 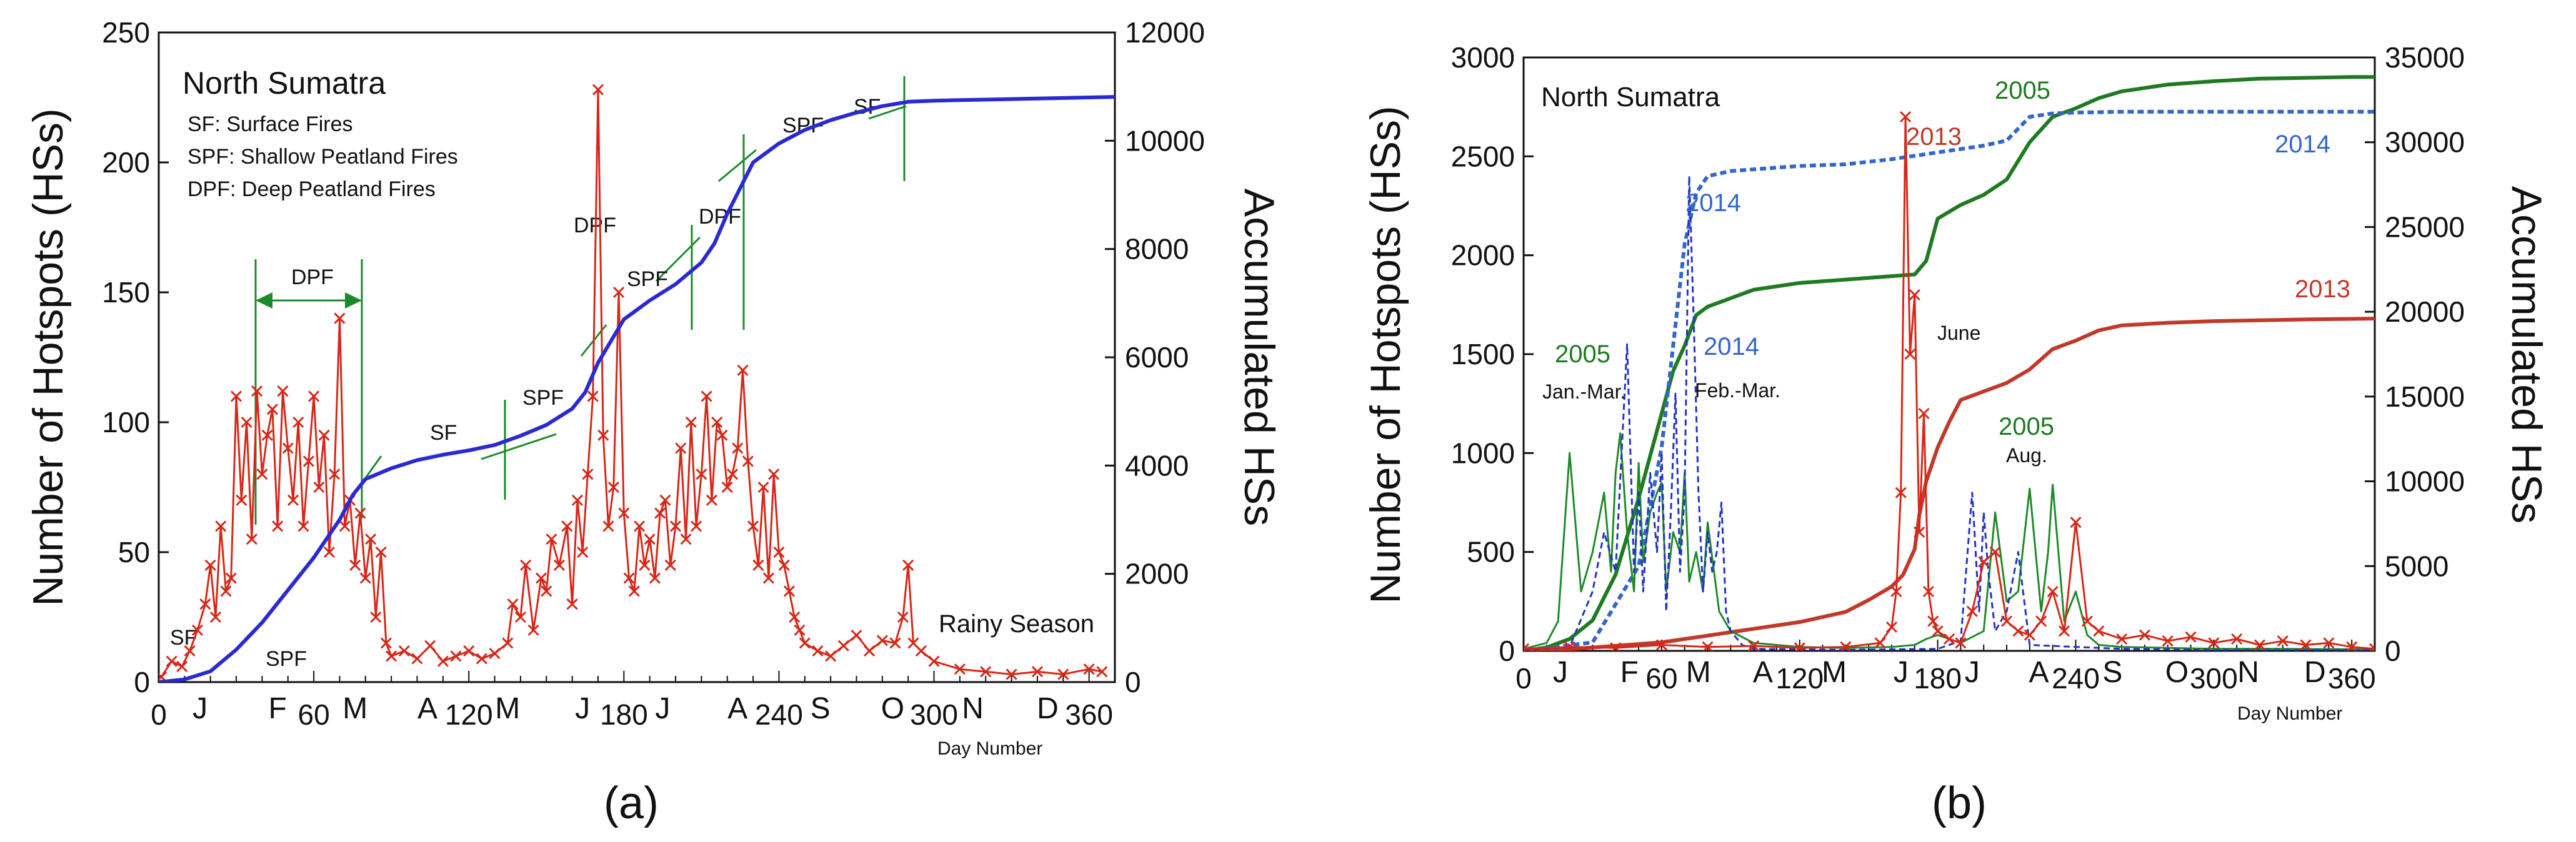 I want to click on month-label: M, so click(x=354, y=708).